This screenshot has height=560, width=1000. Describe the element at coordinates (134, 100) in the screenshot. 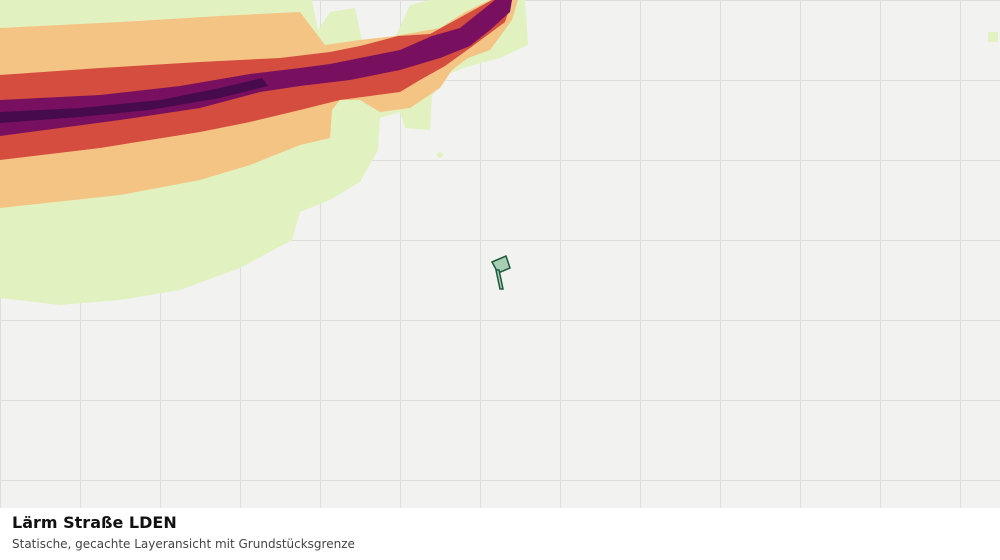

I see `noise-zone-extreme` at that location.